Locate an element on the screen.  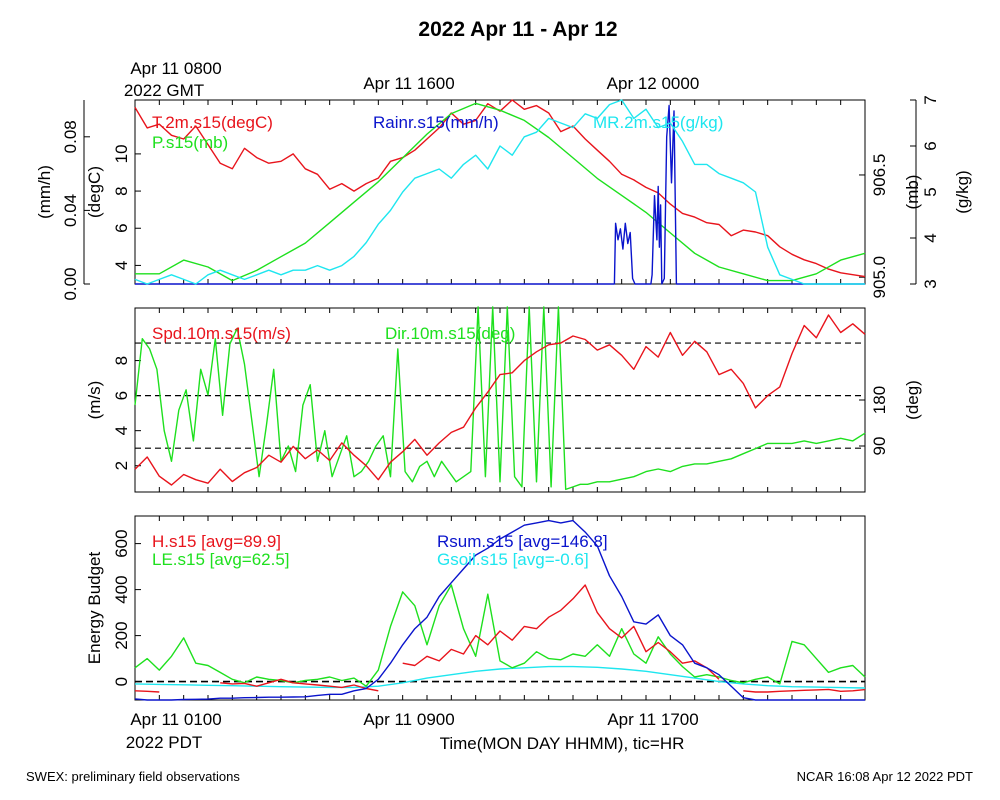
temp-tick-label: 6 is located at coordinates (121, 227).